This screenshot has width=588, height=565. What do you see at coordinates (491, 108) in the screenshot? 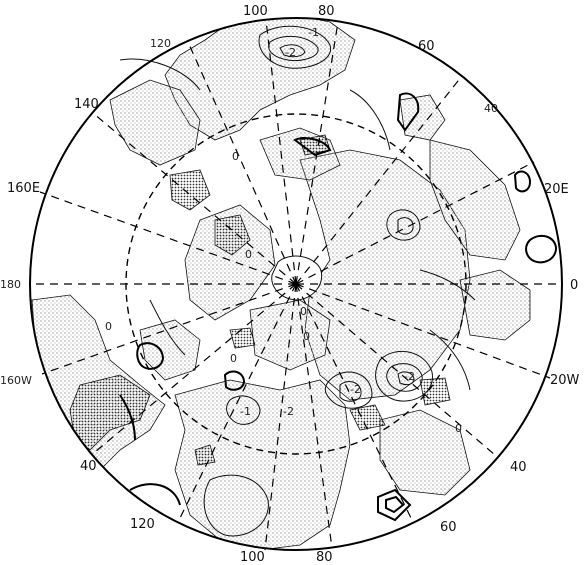
I see `lon-label-40-top: 40` at bounding box center [491, 108].